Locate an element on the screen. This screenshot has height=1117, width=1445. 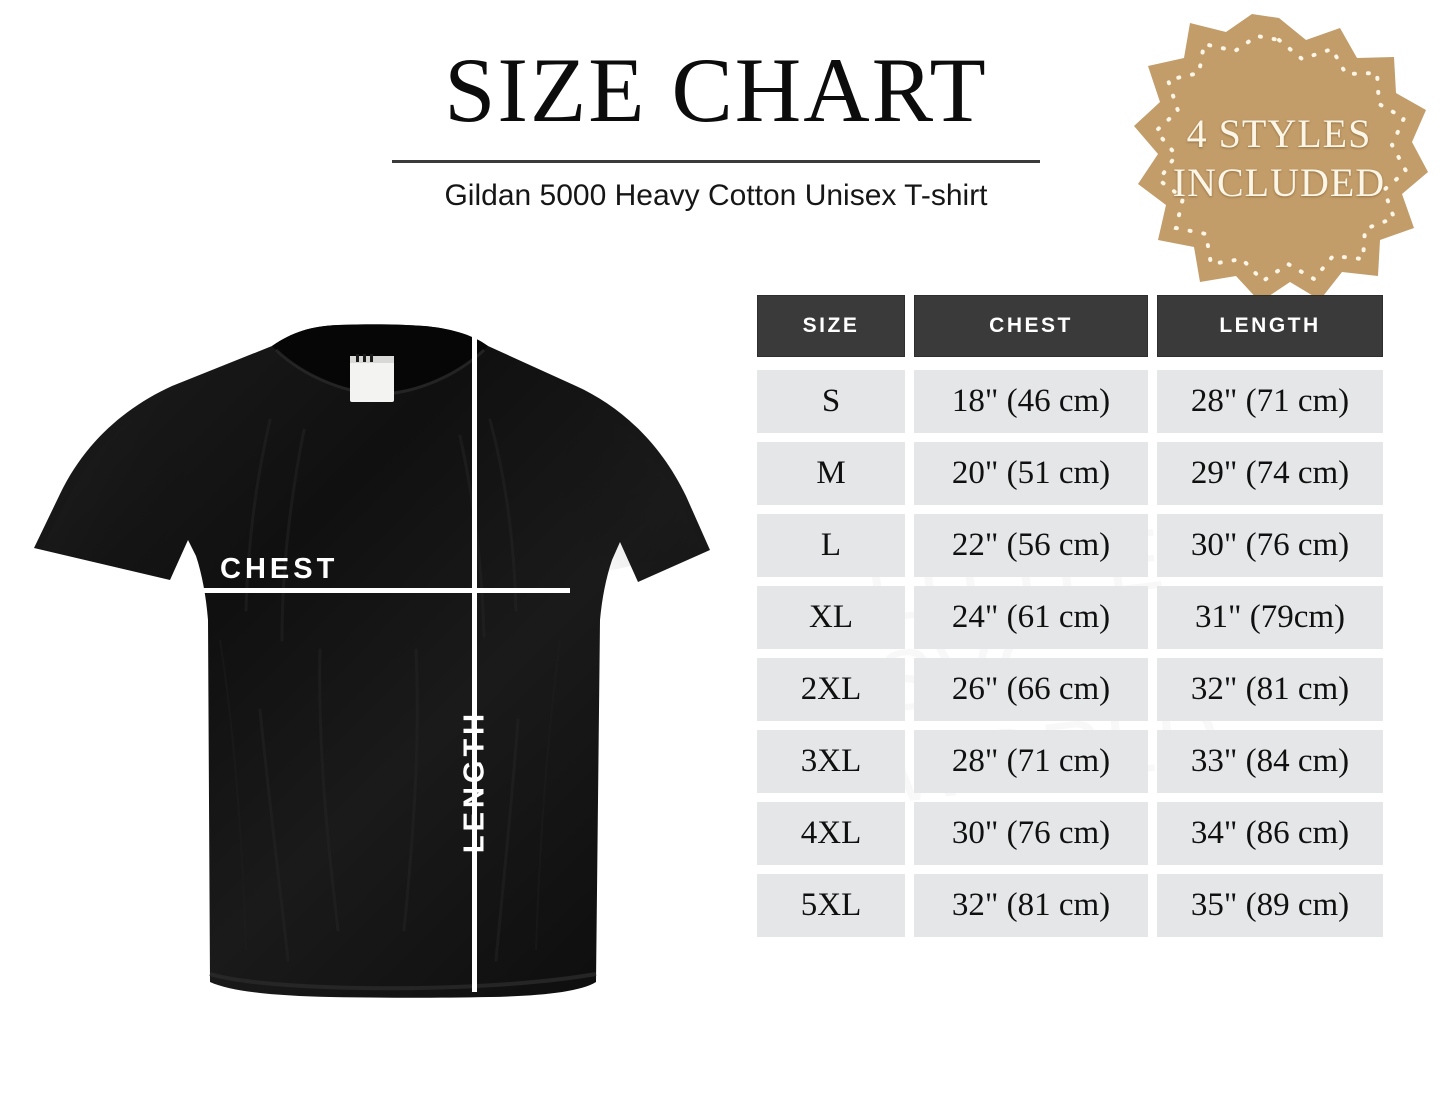
table-header-row: SIZE CHEST LENGTH is located at coordinates (1070, 326).